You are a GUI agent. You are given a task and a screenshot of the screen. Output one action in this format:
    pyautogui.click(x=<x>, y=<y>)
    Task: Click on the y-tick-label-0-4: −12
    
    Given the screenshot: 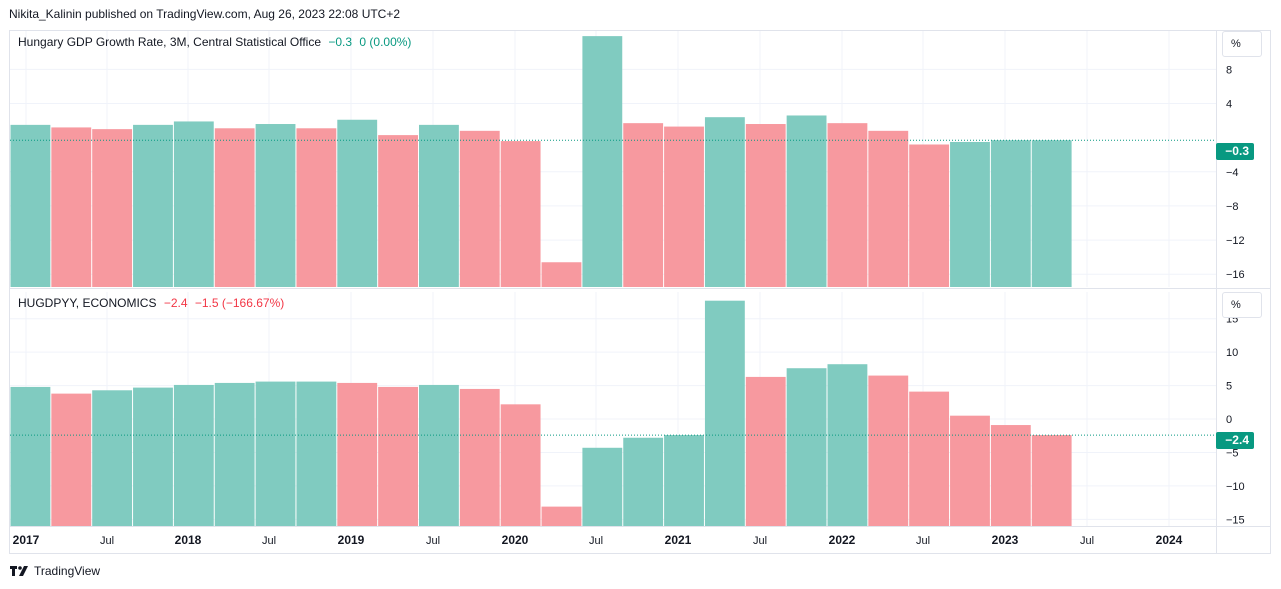 What is the action you would take?
    pyautogui.click(x=1235, y=241)
    